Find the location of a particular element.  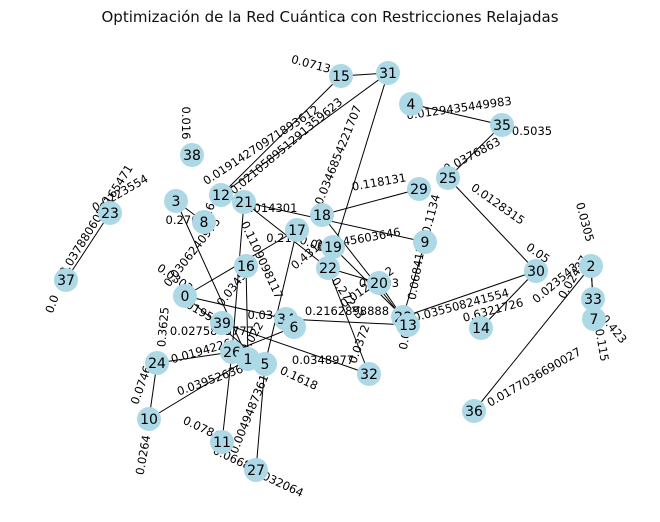

node-32: 32 is located at coordinates (369, 374).